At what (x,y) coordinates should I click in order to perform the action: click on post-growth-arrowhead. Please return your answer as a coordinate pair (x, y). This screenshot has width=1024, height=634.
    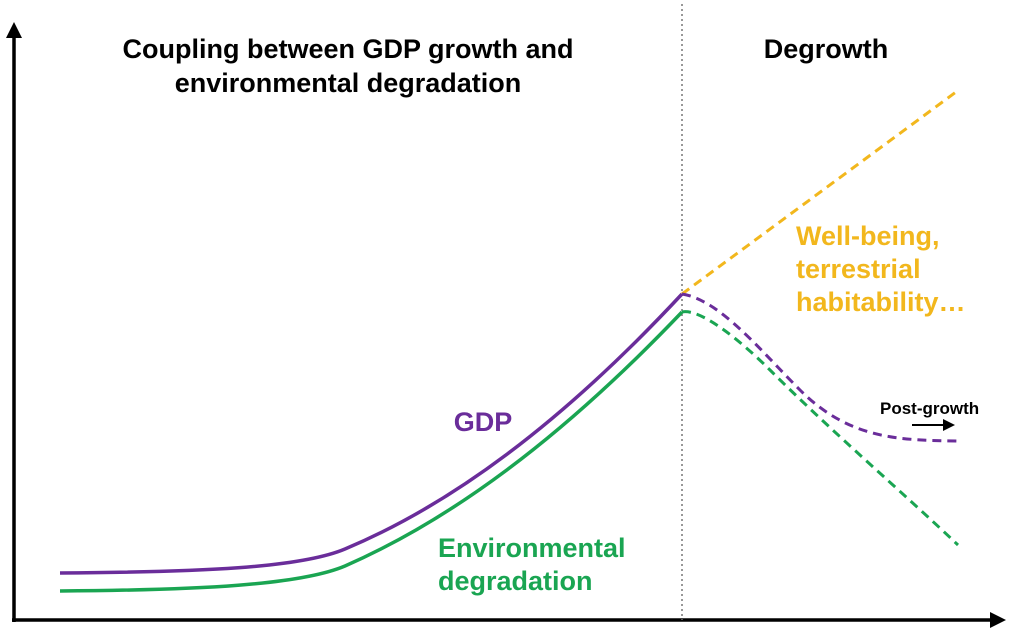
    Looking at the image, I should click on (949, 425).